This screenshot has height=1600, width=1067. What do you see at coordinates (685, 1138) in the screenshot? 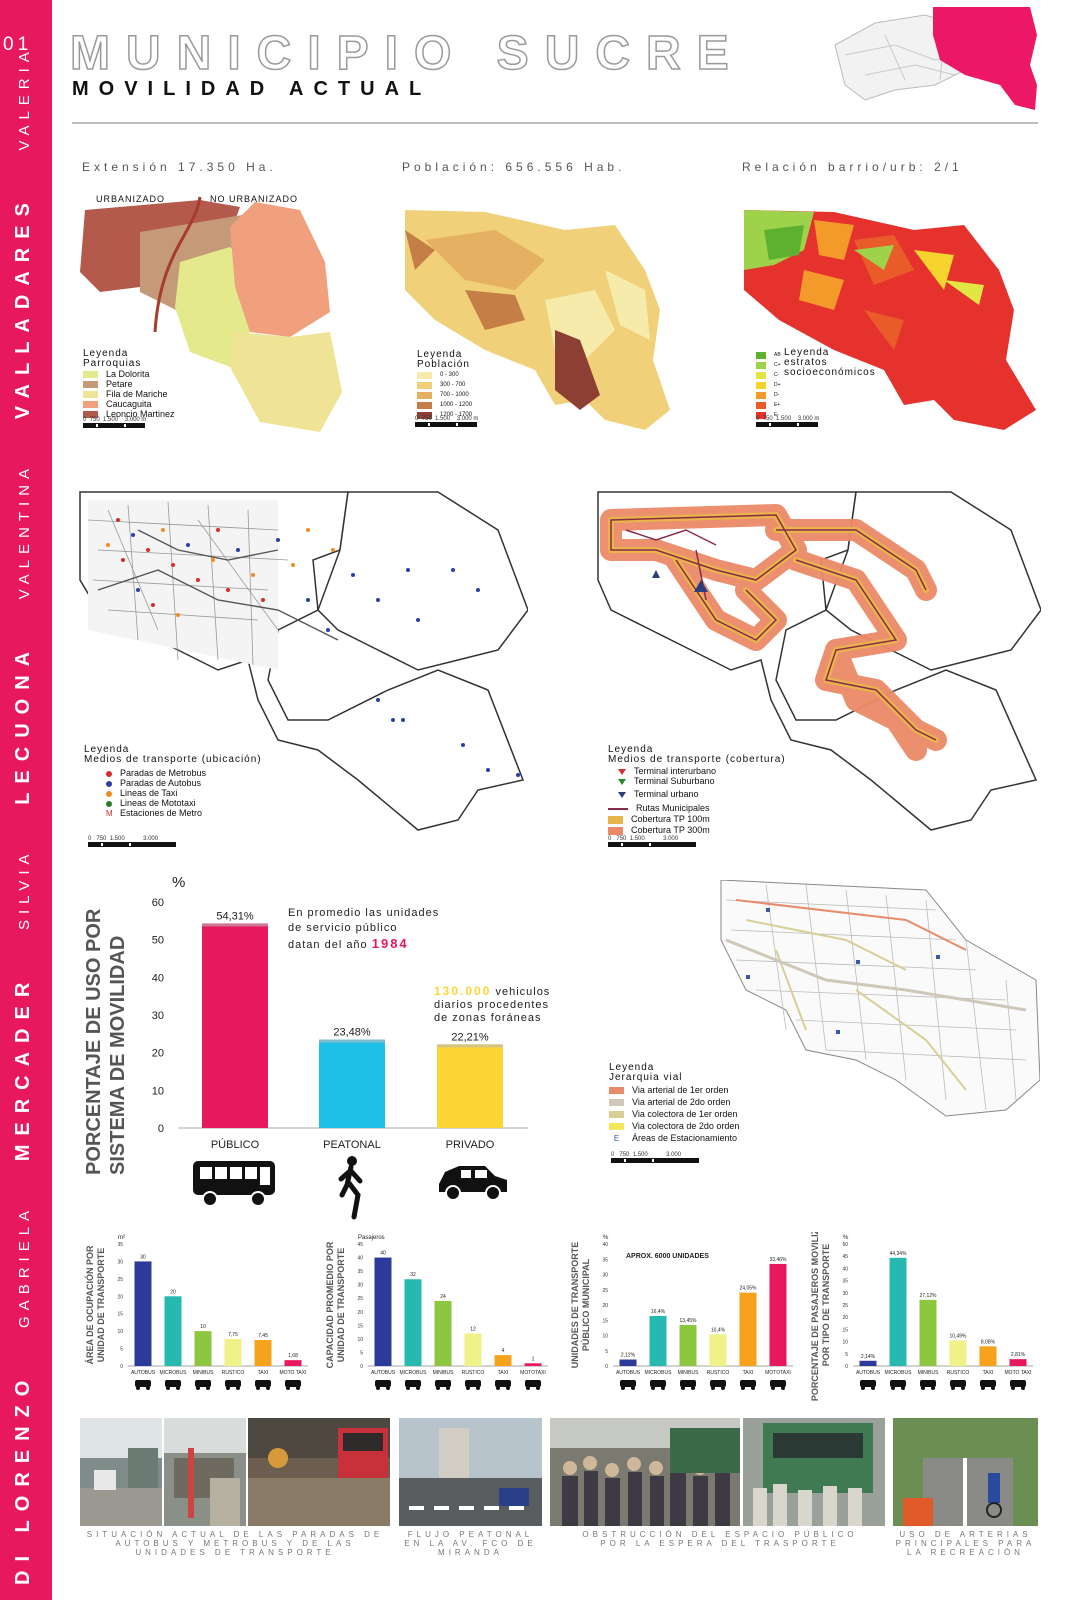
I see `legend-label: Áreas de Estacionamiento` at bounding box center [685, 1138].